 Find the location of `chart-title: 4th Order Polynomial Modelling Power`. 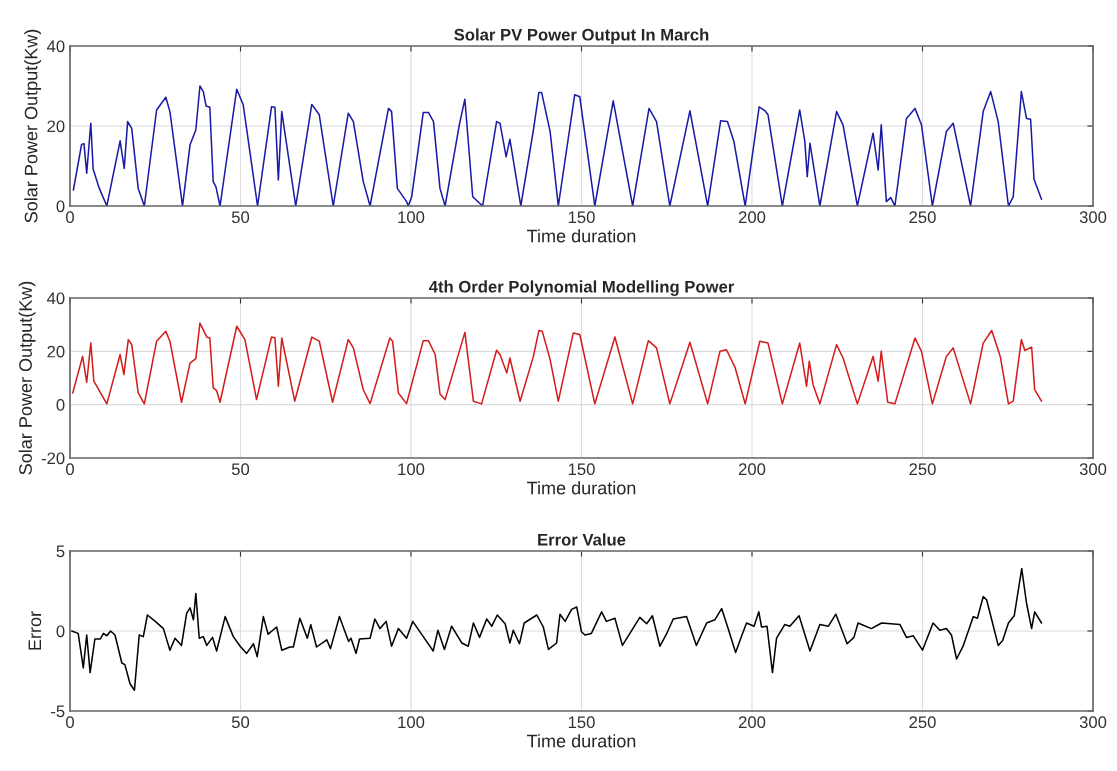

chart-title: 4th Order Polynomial Modelling Power is located at coordinates (581, 288).